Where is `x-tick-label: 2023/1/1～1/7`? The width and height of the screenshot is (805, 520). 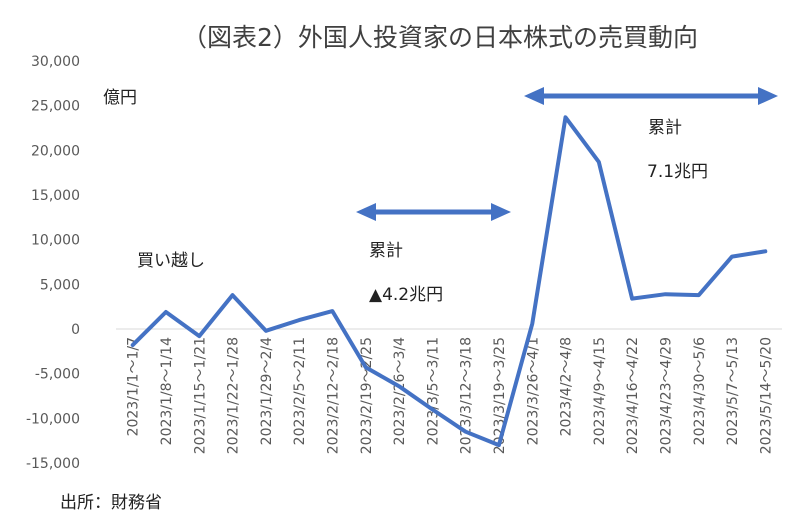 x-tick-label: 2023/1/1～1/7 is located at coordinates (134, 386).